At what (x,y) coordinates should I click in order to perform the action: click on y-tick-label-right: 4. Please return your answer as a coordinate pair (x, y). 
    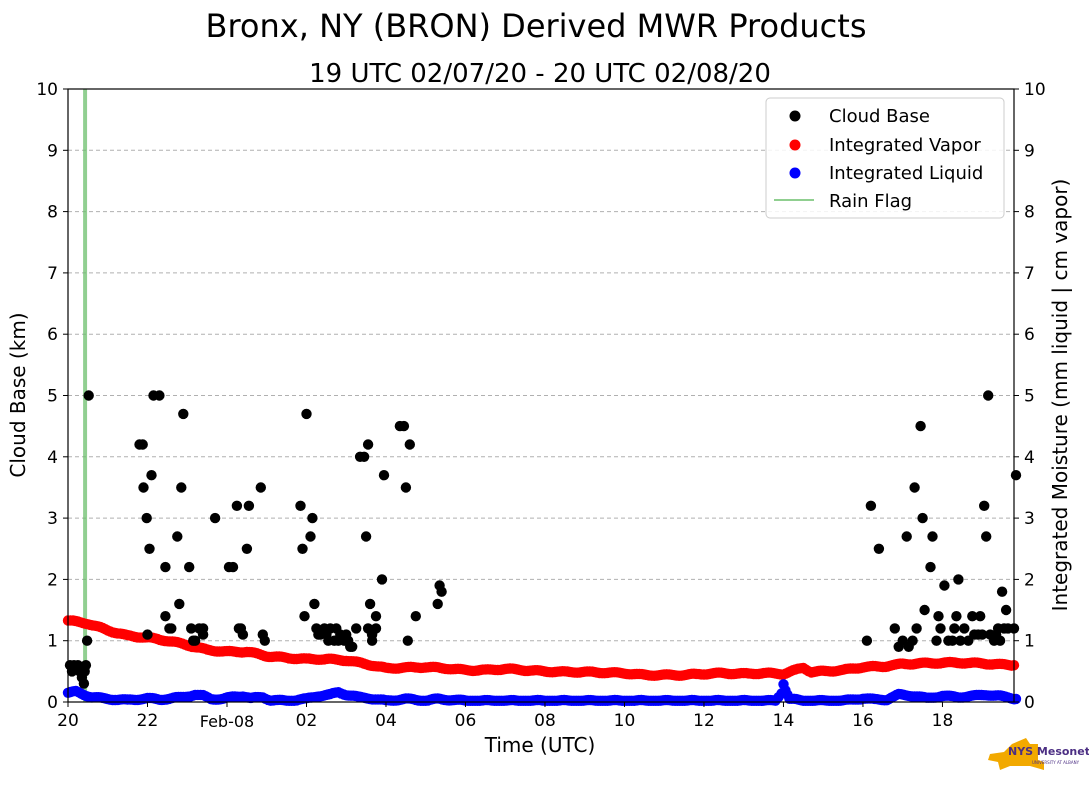
    Looking at the image, I should click on (1029, 458).